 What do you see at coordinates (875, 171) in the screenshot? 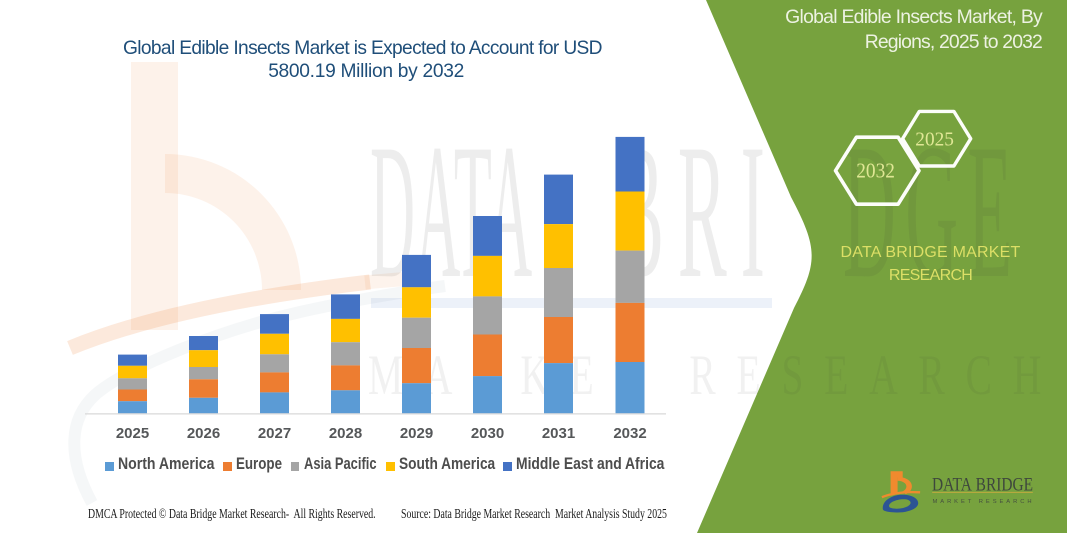
I see `svg-text: 2032` at bounding box center [875, 171].